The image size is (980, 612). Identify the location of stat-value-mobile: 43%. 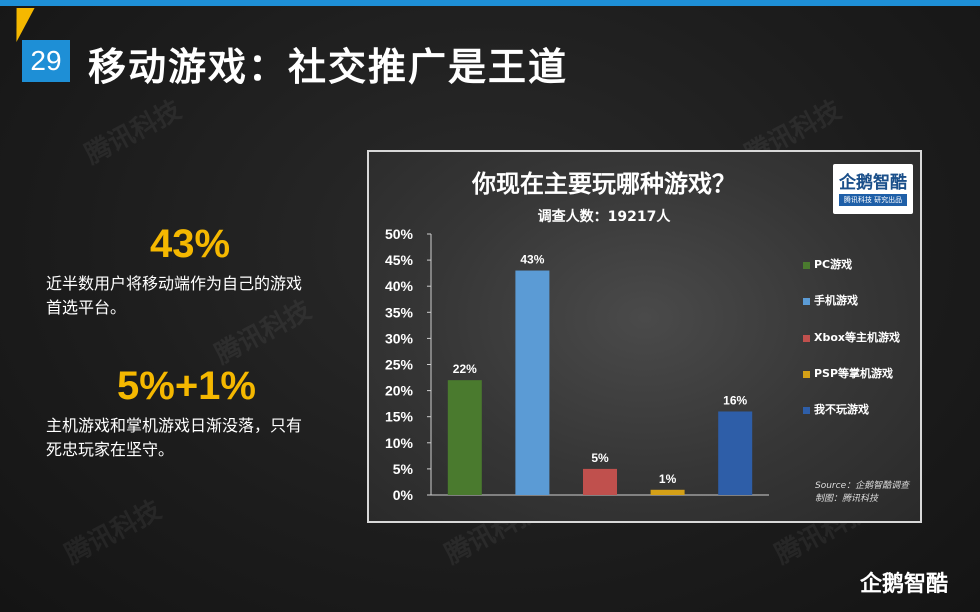
(190, 244).